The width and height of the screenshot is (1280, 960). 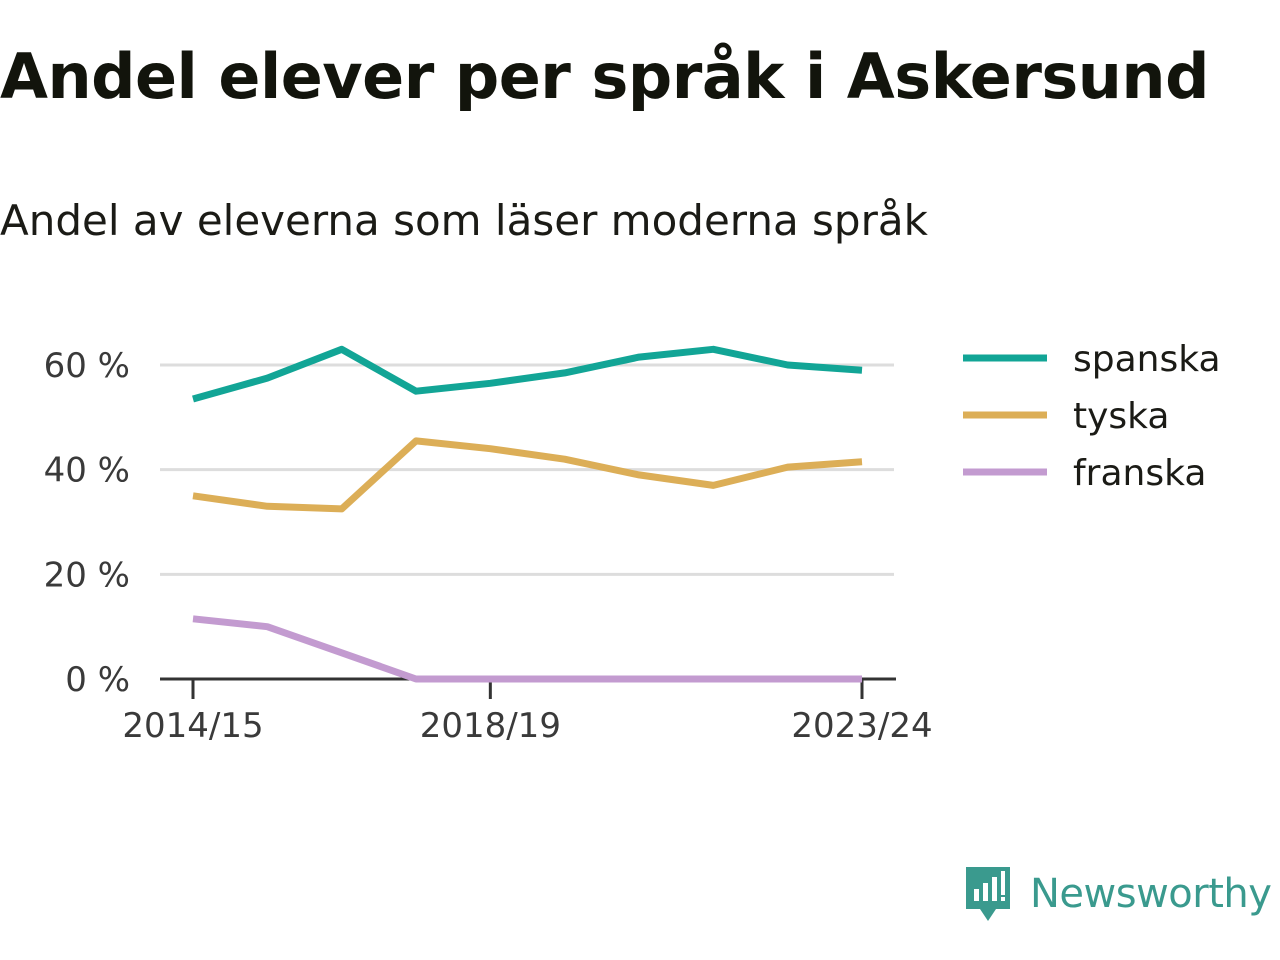 I want to click on series-line-franska, so click(x=527, y=649).